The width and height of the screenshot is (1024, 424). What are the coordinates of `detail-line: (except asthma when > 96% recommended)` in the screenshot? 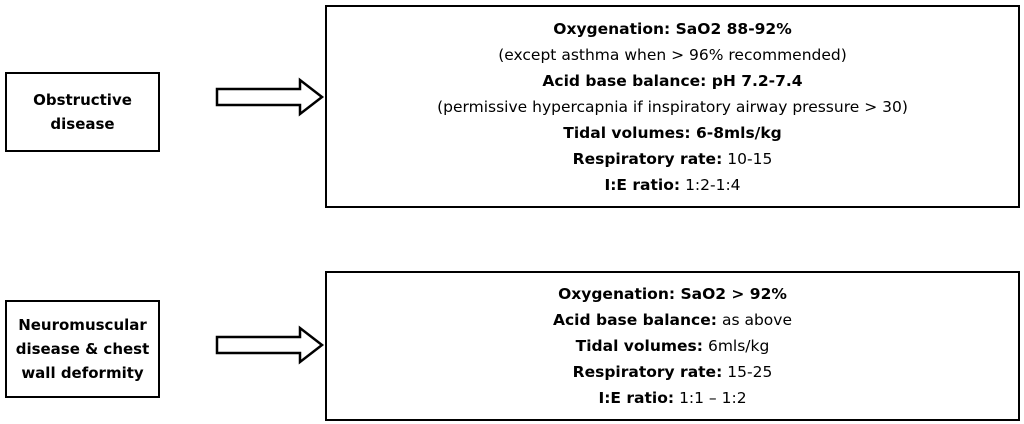 It's located at (672, 55).